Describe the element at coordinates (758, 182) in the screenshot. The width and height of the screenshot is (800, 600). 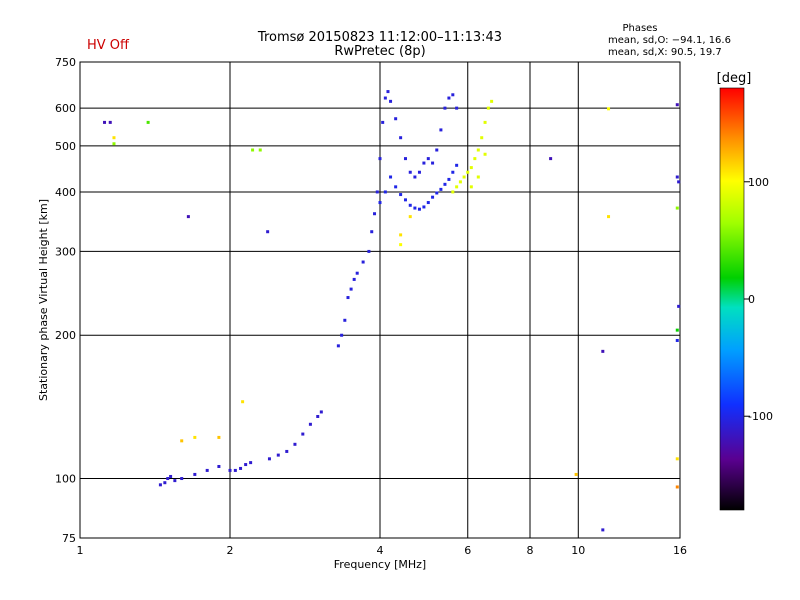
I see `colorbar-tick-label: 100` at that location.